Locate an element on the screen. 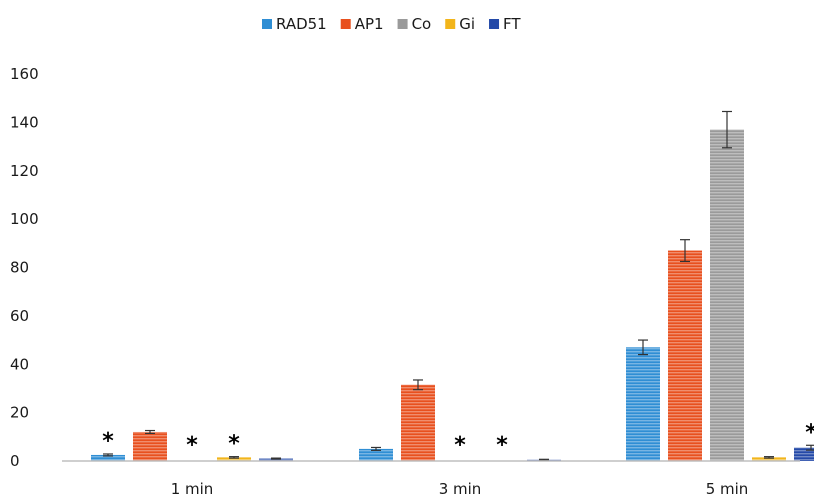  y-tick-label: 160 is located at coordinates (24, 74).